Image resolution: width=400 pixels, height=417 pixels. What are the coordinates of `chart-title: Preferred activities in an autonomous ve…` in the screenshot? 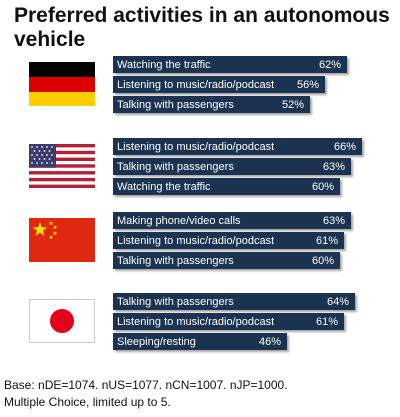 It's located at (202, 27).